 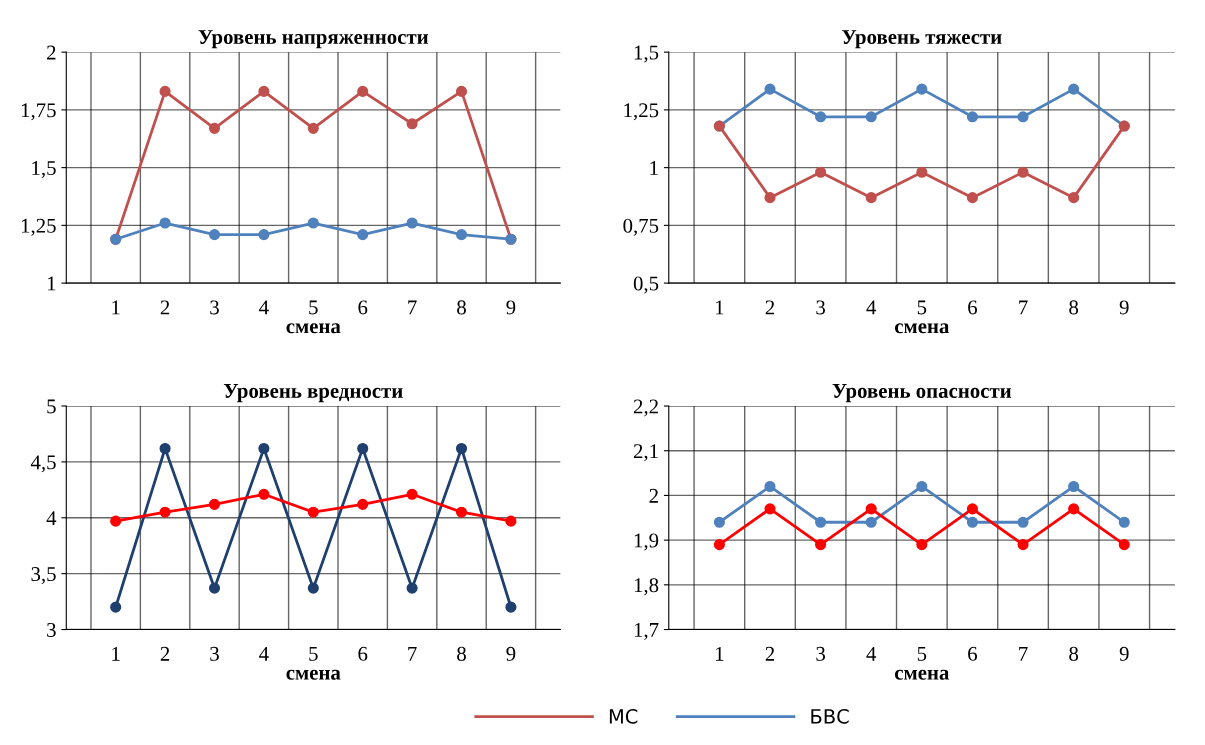 What do you see at coordinates (830, 716) in the screenshot?
I see `text: БВС` at bounding box center [830, 716].